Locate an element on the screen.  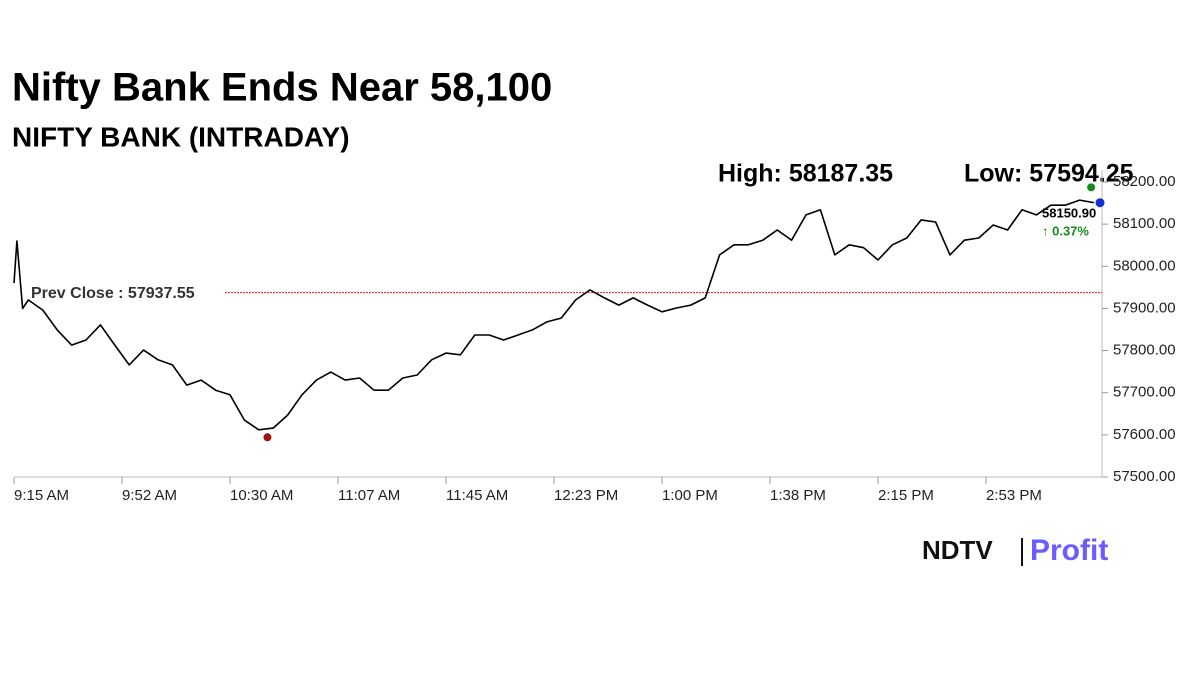
y-tick-label: 58000.00 is located at coordinates (1144, 265).